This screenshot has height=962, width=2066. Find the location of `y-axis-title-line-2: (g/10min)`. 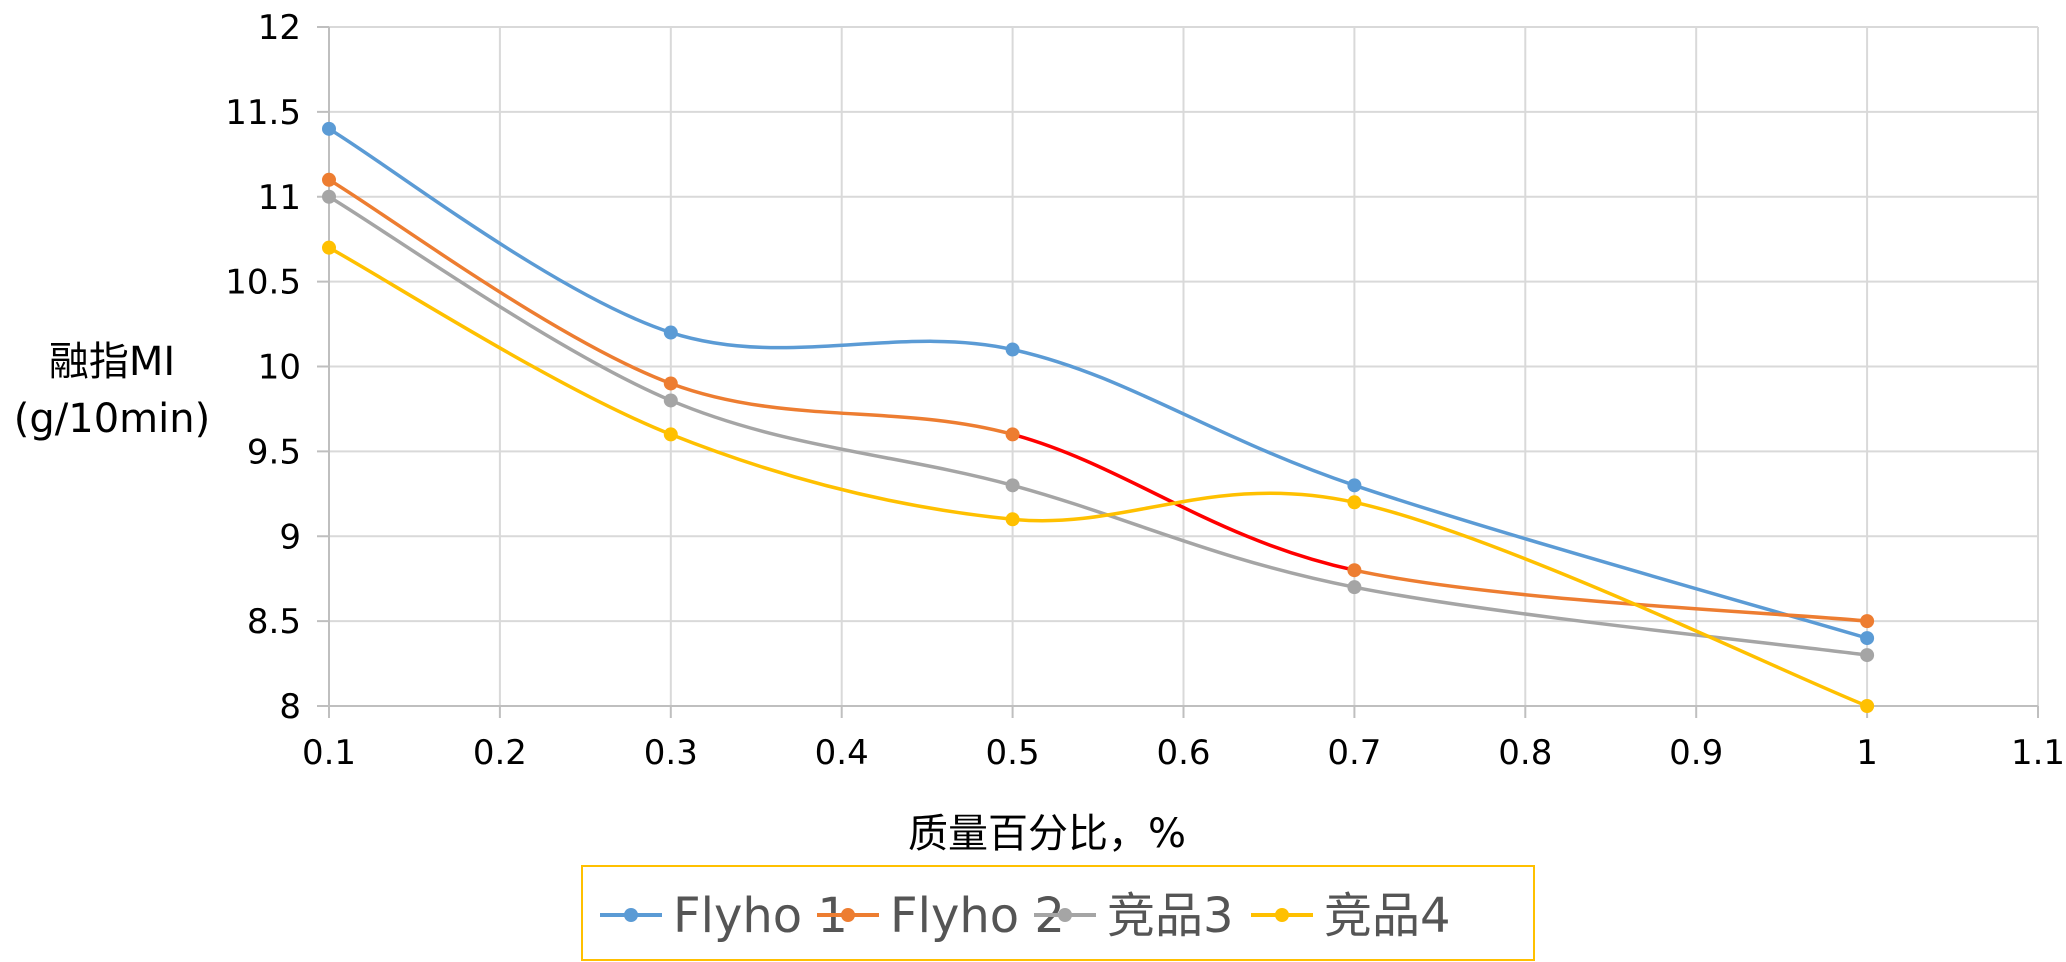

y-axis-title-line-2: (g/10min) is located at coordinates (112, 419).